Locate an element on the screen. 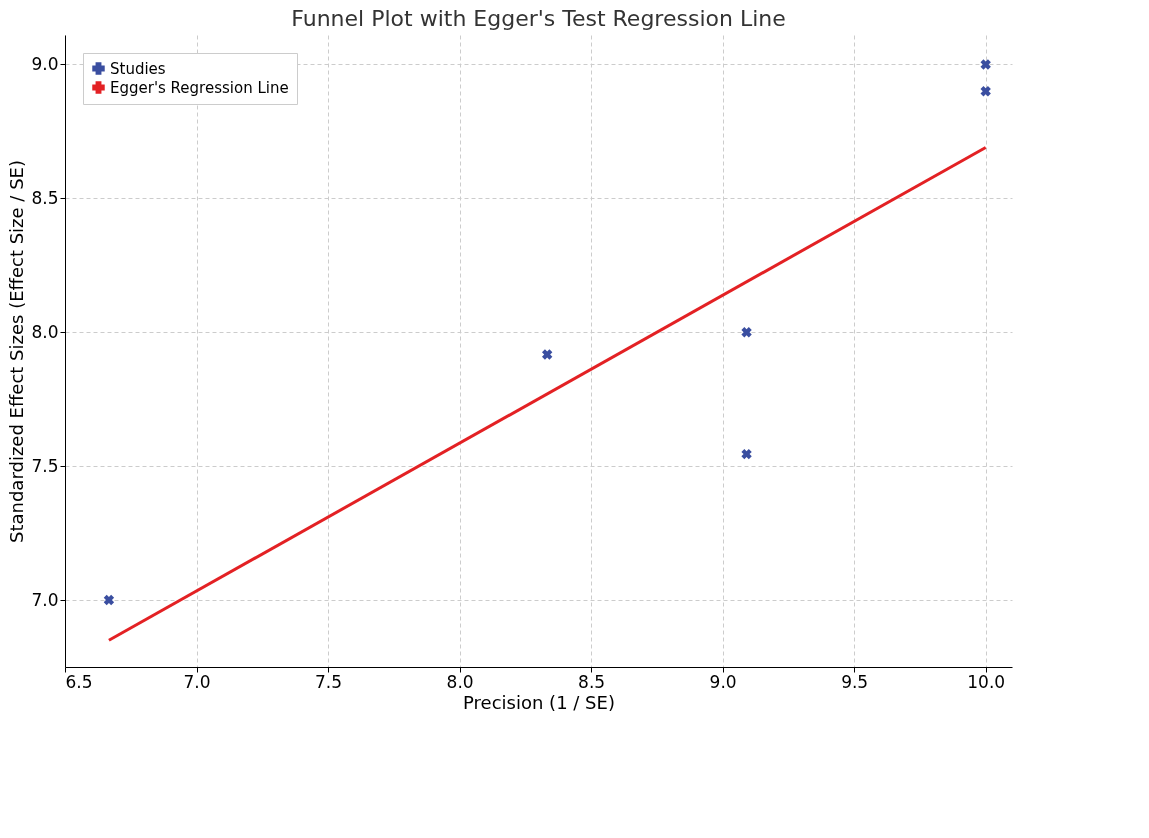 Image resolution: width=1149 pixels, height=838 pixels. x-tick-label: 9.0 is located at coordinates (723, 681).